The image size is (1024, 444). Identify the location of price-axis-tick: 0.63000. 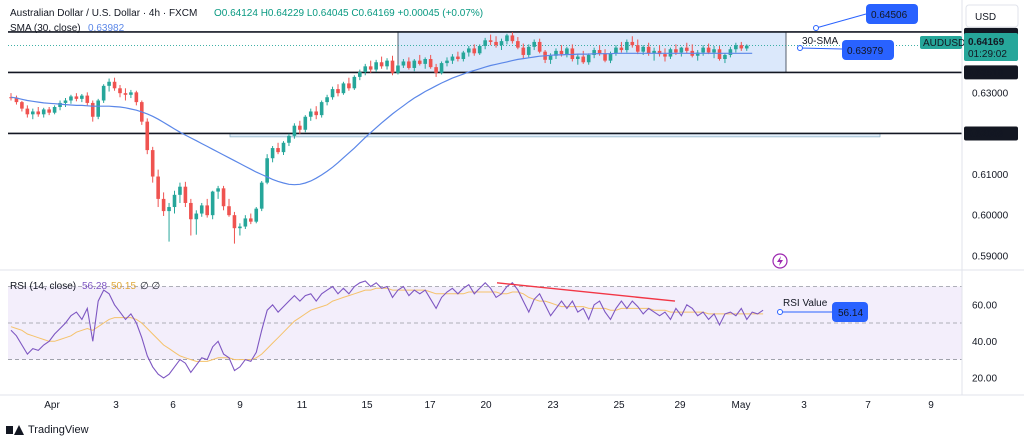
(990, 94).